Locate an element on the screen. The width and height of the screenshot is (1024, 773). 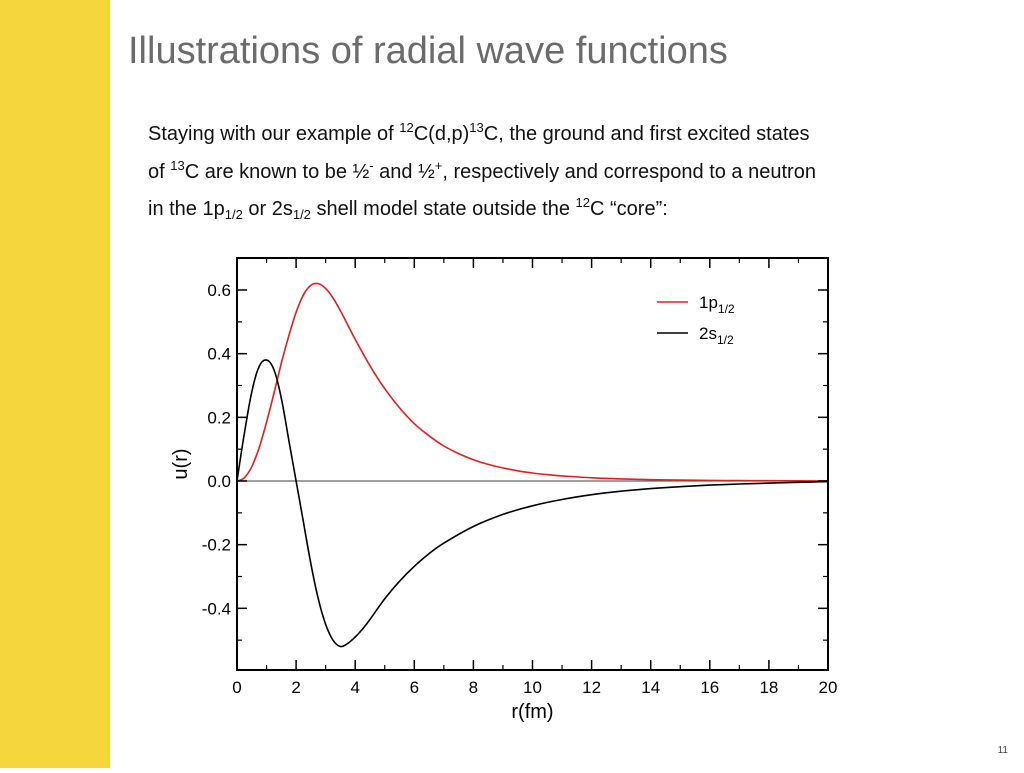
series-line-1p is located at coordinates (532, 382).